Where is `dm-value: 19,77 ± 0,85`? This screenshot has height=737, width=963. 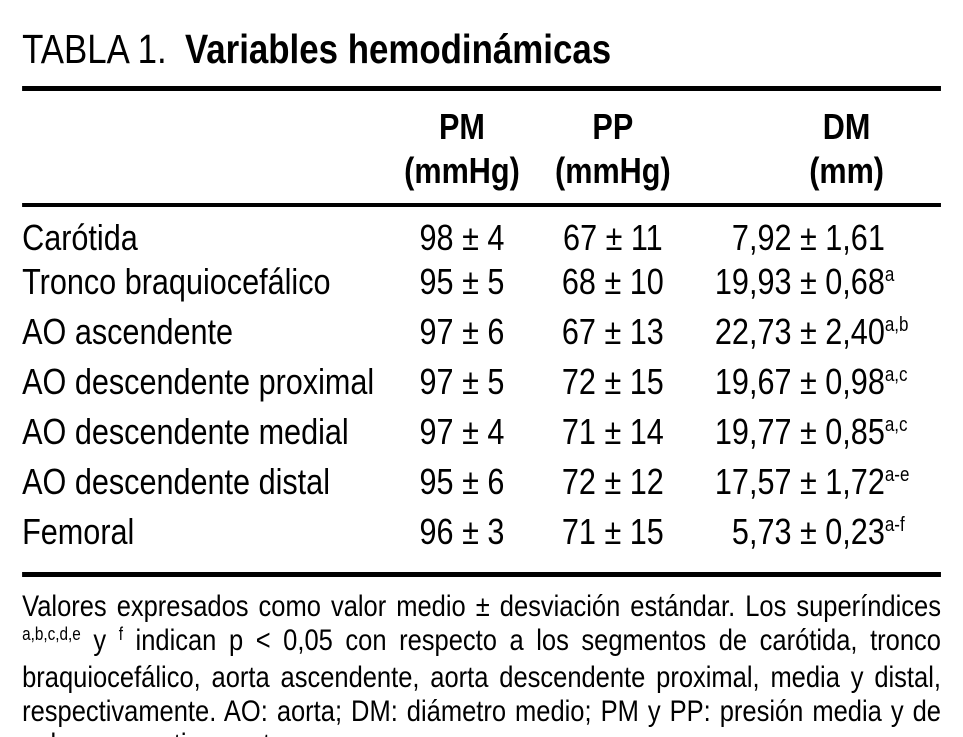 dm-value: 19,77 ± 0,85 is located at coordinates (799, 431).